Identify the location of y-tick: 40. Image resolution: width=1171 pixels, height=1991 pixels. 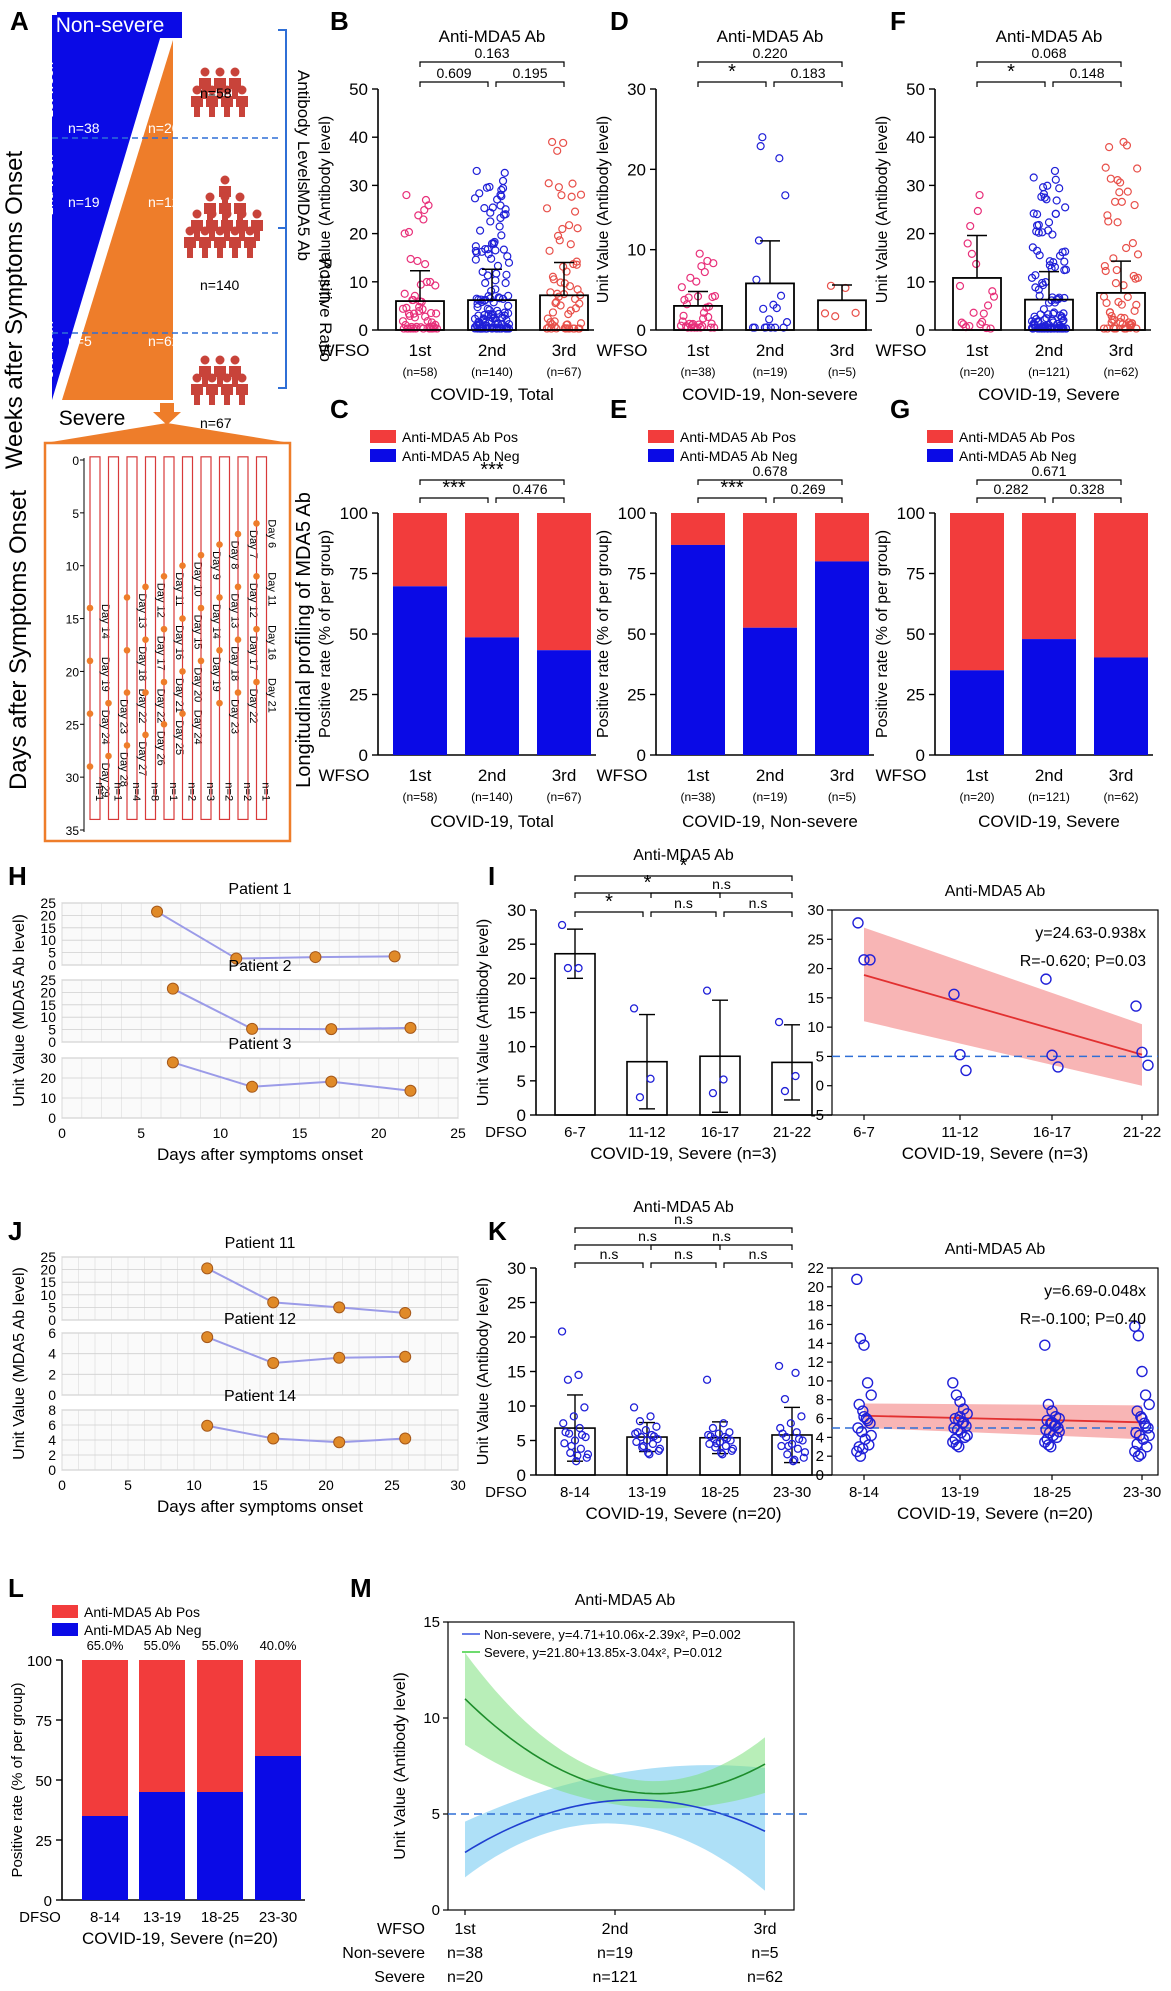
(915, 137).